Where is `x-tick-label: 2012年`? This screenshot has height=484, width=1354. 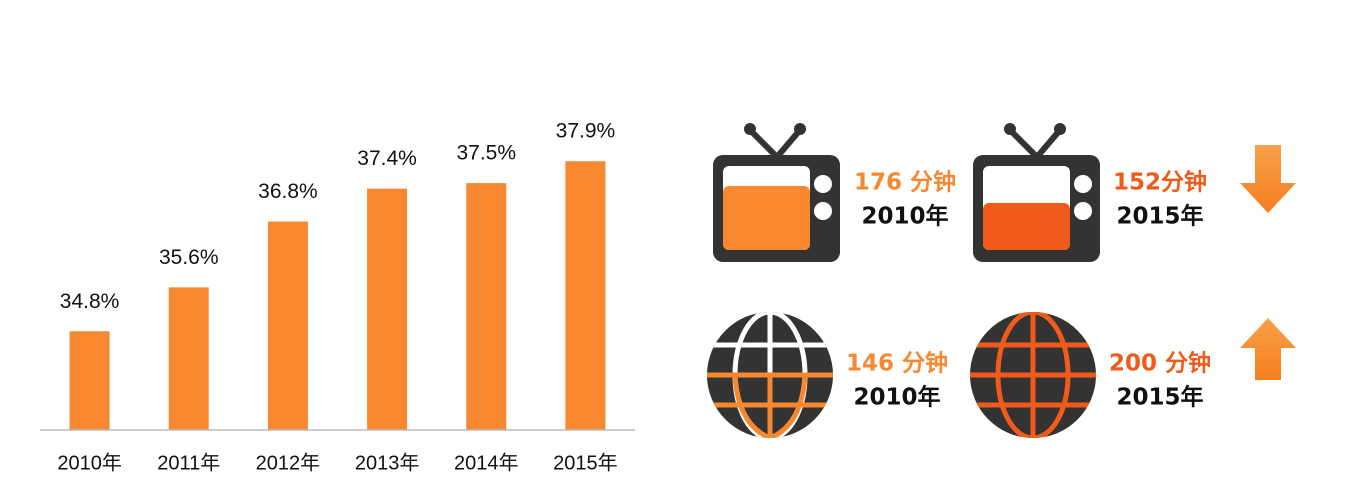
x-tick-label: 2012年 is located at coordinates (288, 462).